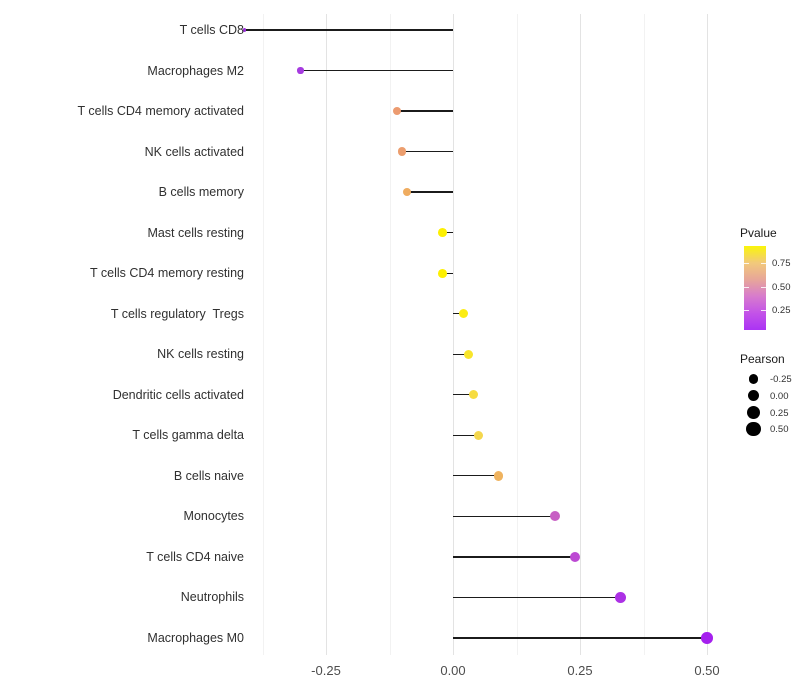  Describe the element at coordinates (779, 396) in the screenshot. I see `pearson-size-legend-label: 0.00` at that location.